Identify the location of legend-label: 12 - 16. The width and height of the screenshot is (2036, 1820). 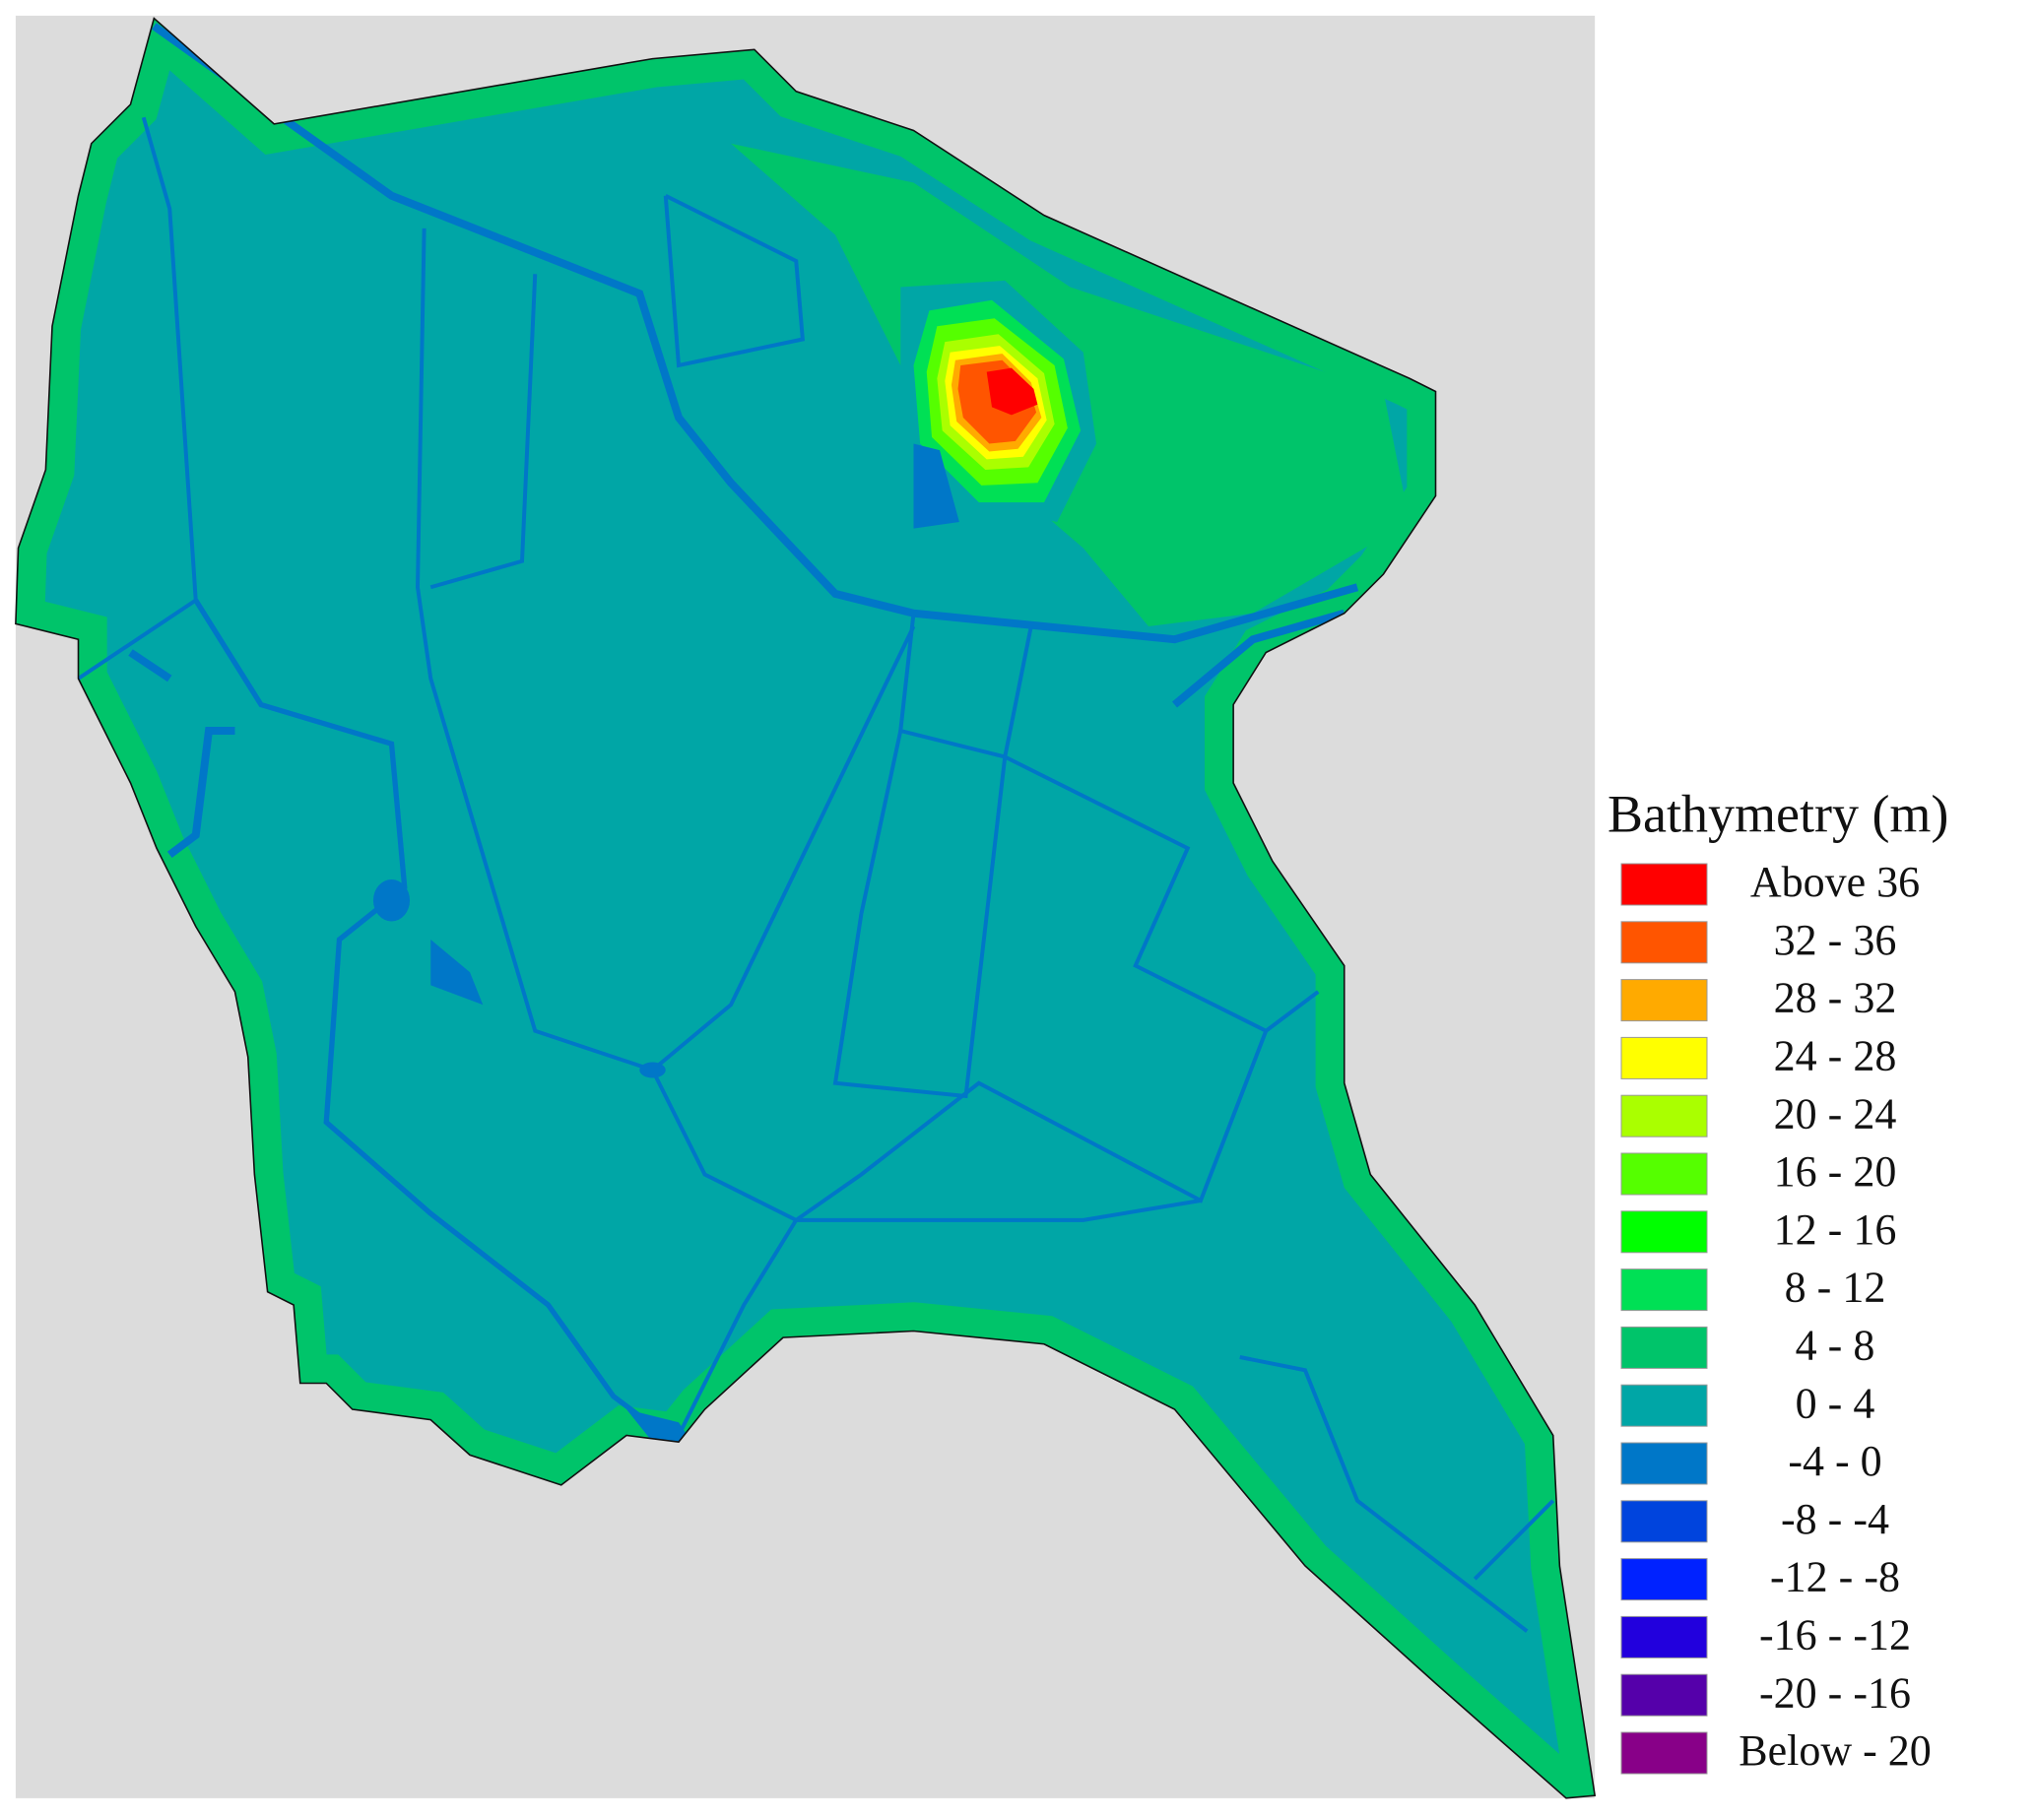
(1836, 1229).